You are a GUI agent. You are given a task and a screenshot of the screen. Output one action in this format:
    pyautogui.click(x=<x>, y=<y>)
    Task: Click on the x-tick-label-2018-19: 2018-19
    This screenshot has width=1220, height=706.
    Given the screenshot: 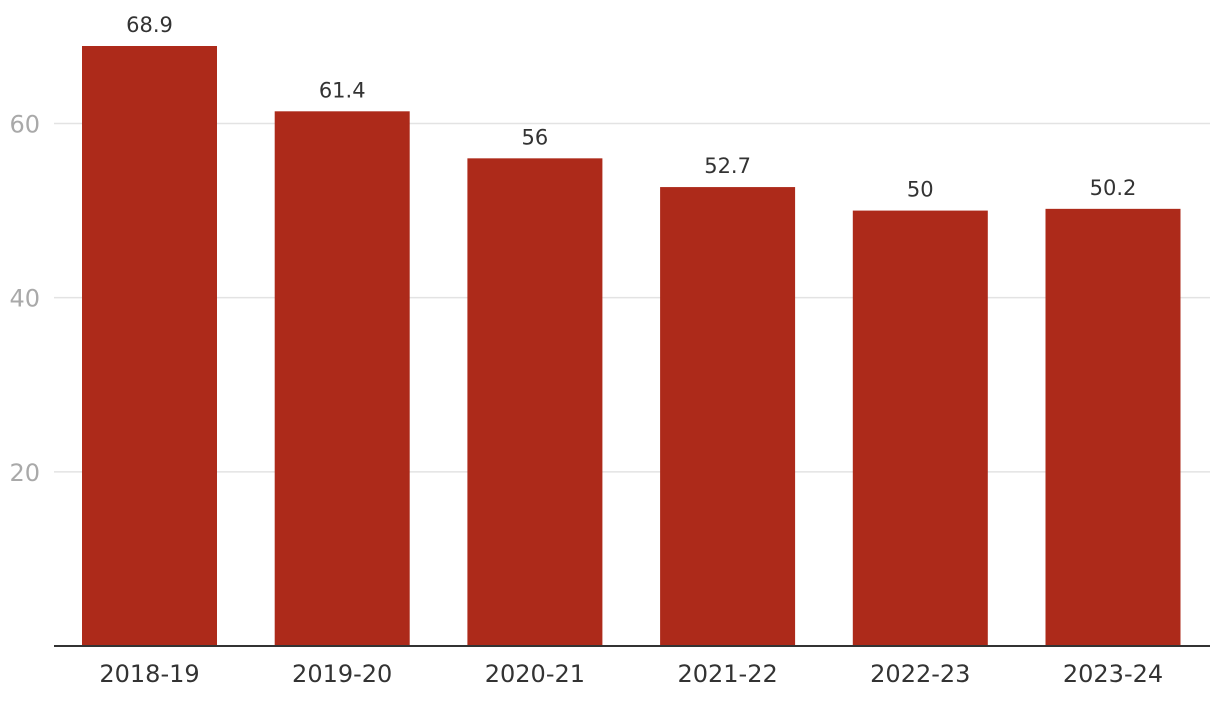 What is the action you would take?
    pyautogui.click(x=149, y=674)
    